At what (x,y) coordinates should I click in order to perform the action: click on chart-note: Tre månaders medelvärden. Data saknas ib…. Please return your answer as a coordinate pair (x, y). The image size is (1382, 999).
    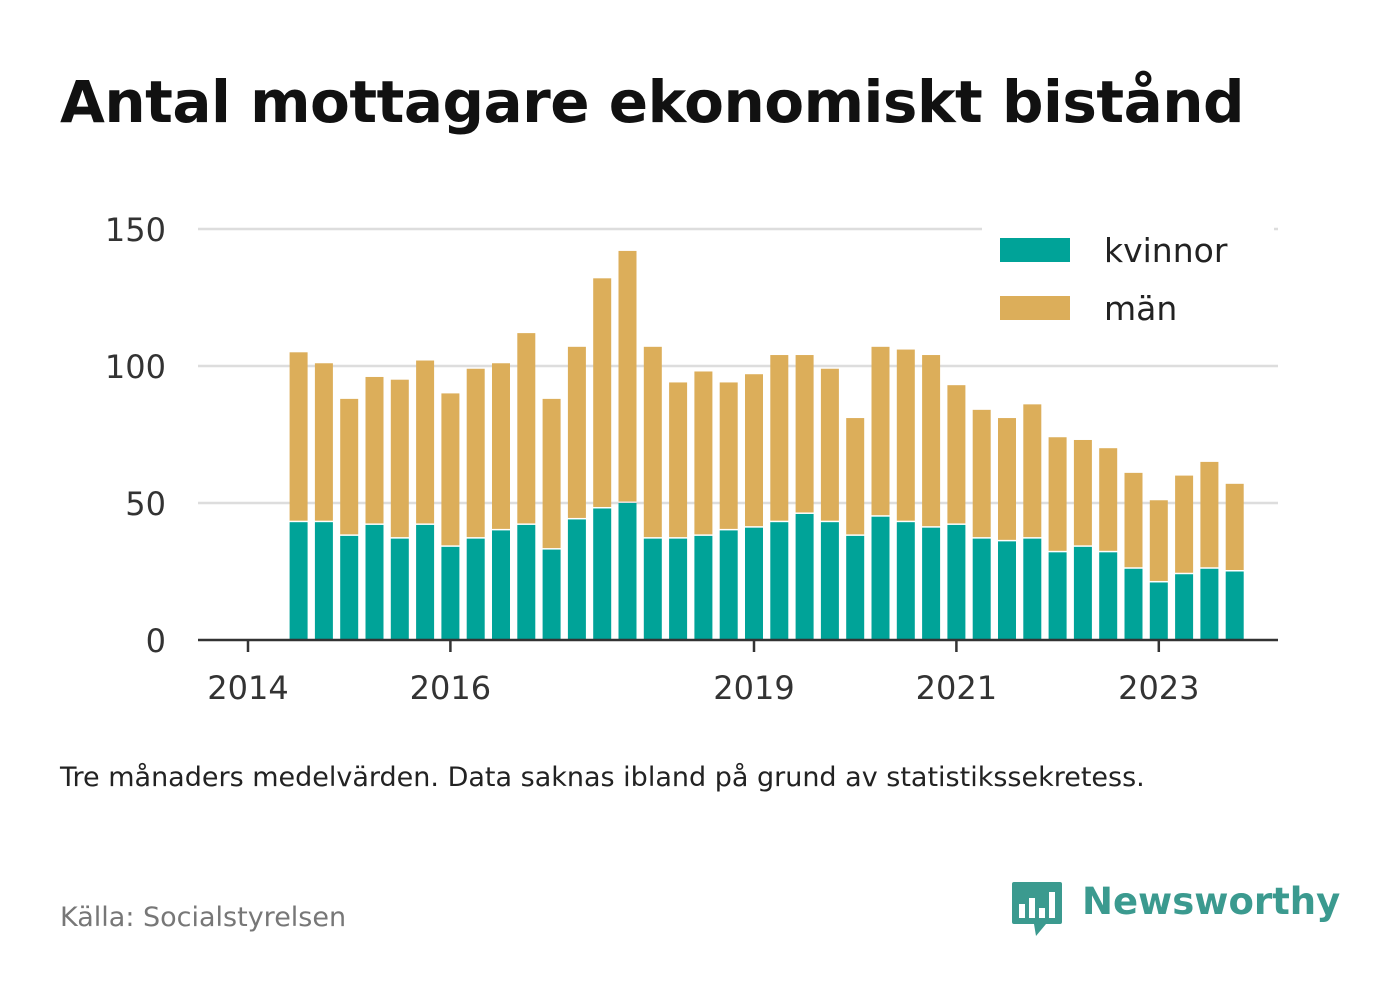
    Looking at the image, I should click on (602, 777).